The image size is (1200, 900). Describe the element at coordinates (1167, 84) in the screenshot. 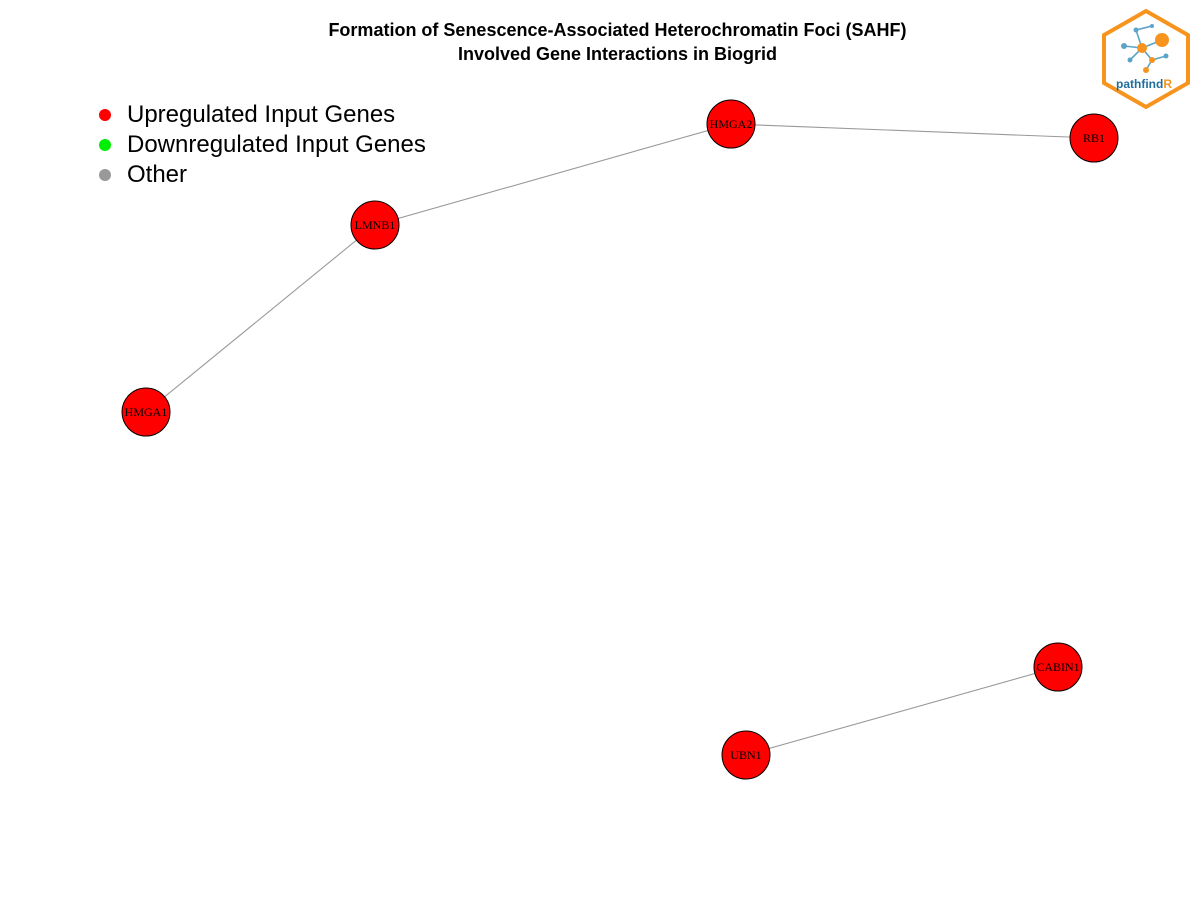

I see `logo-text-accent: R` at that location.